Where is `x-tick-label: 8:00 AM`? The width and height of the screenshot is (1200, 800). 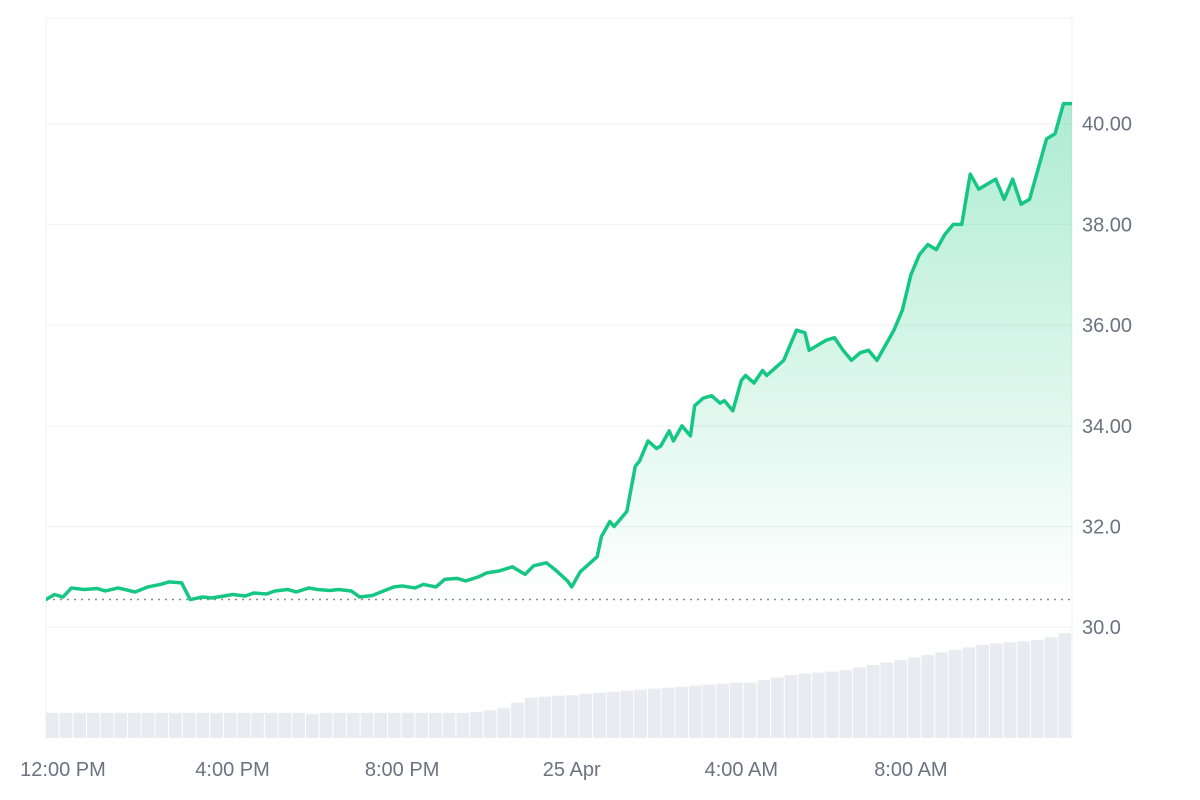
x-tick-label: 8:00 AM is located at coordinates (910, 770).